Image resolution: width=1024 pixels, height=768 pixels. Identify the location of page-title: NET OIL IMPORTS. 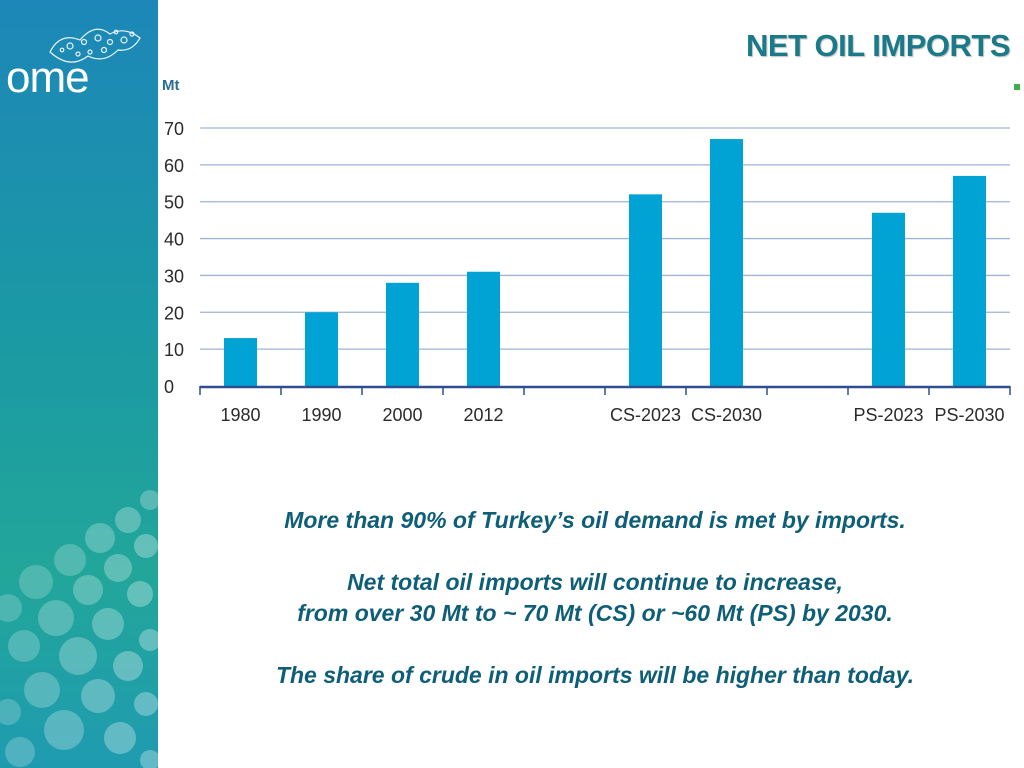
(878, 45).